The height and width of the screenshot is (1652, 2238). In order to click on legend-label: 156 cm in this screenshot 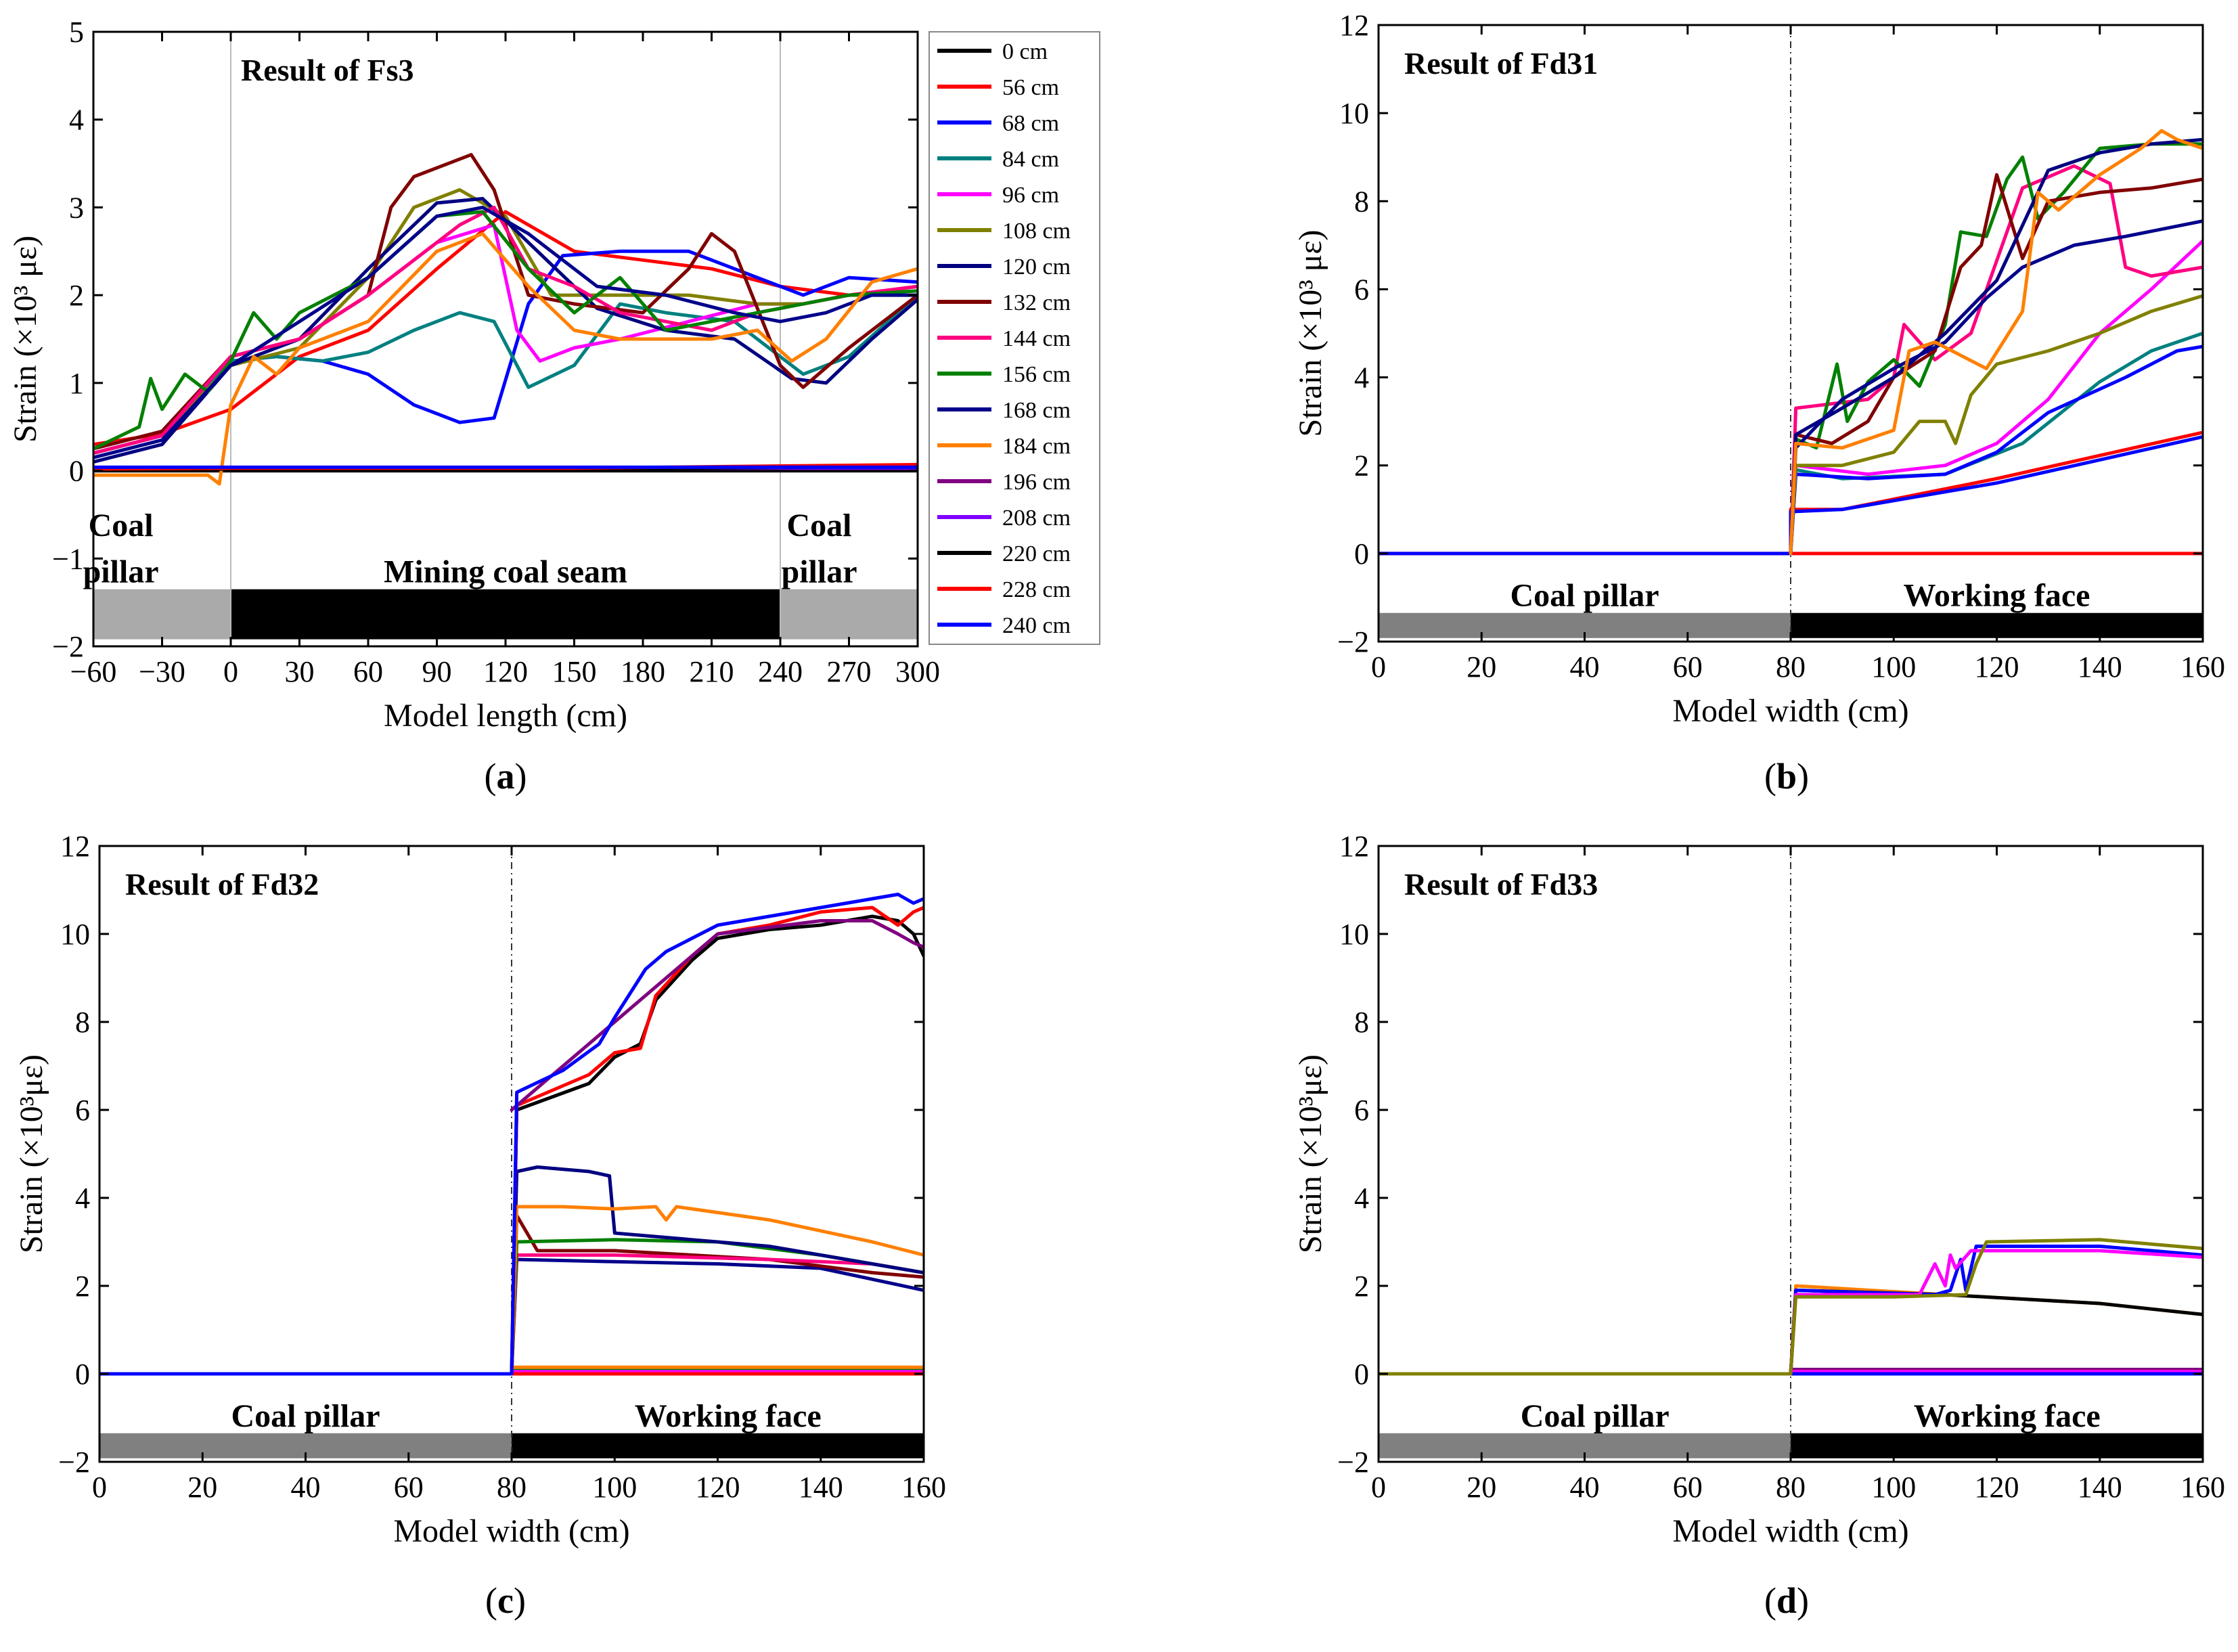, I will do `click(1036, 374)`.